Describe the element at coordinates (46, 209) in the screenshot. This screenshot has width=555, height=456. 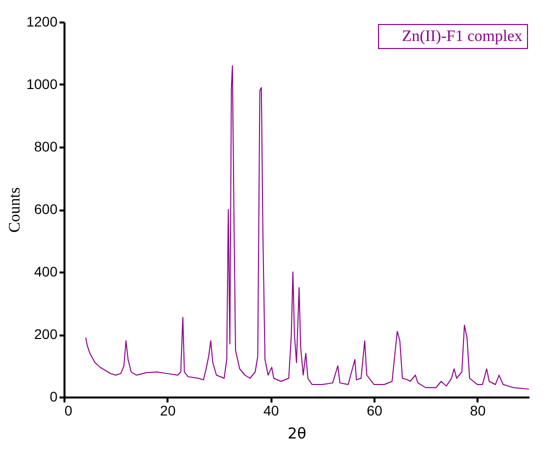
I see `y-tick-label: 600` at that location.